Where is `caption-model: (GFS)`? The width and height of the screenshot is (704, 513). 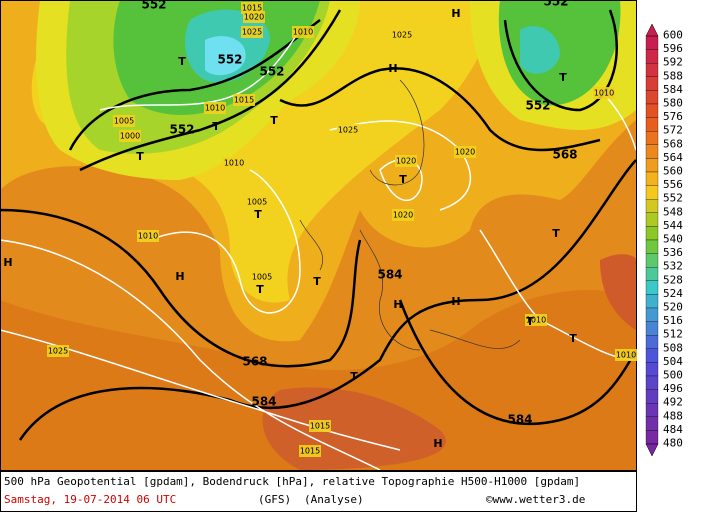 caption-model: (GFS) is located at coordinates (274, 499).